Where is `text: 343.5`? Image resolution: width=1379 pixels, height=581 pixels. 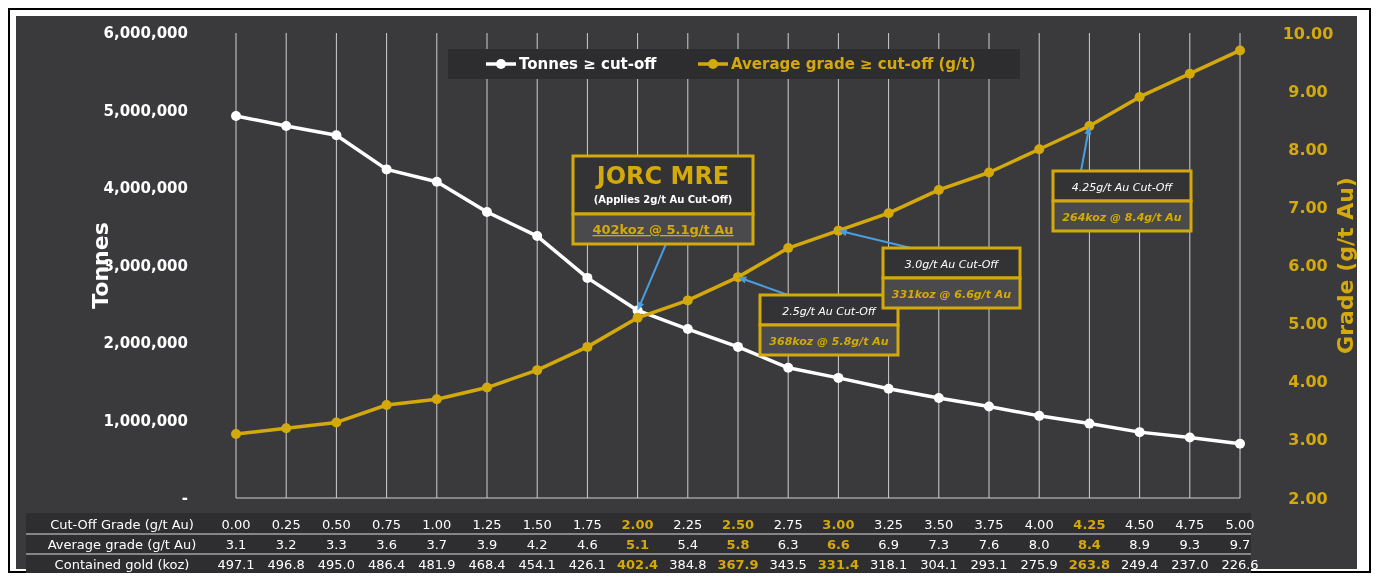 text: 343.5 is located at coordinates (788, 564).